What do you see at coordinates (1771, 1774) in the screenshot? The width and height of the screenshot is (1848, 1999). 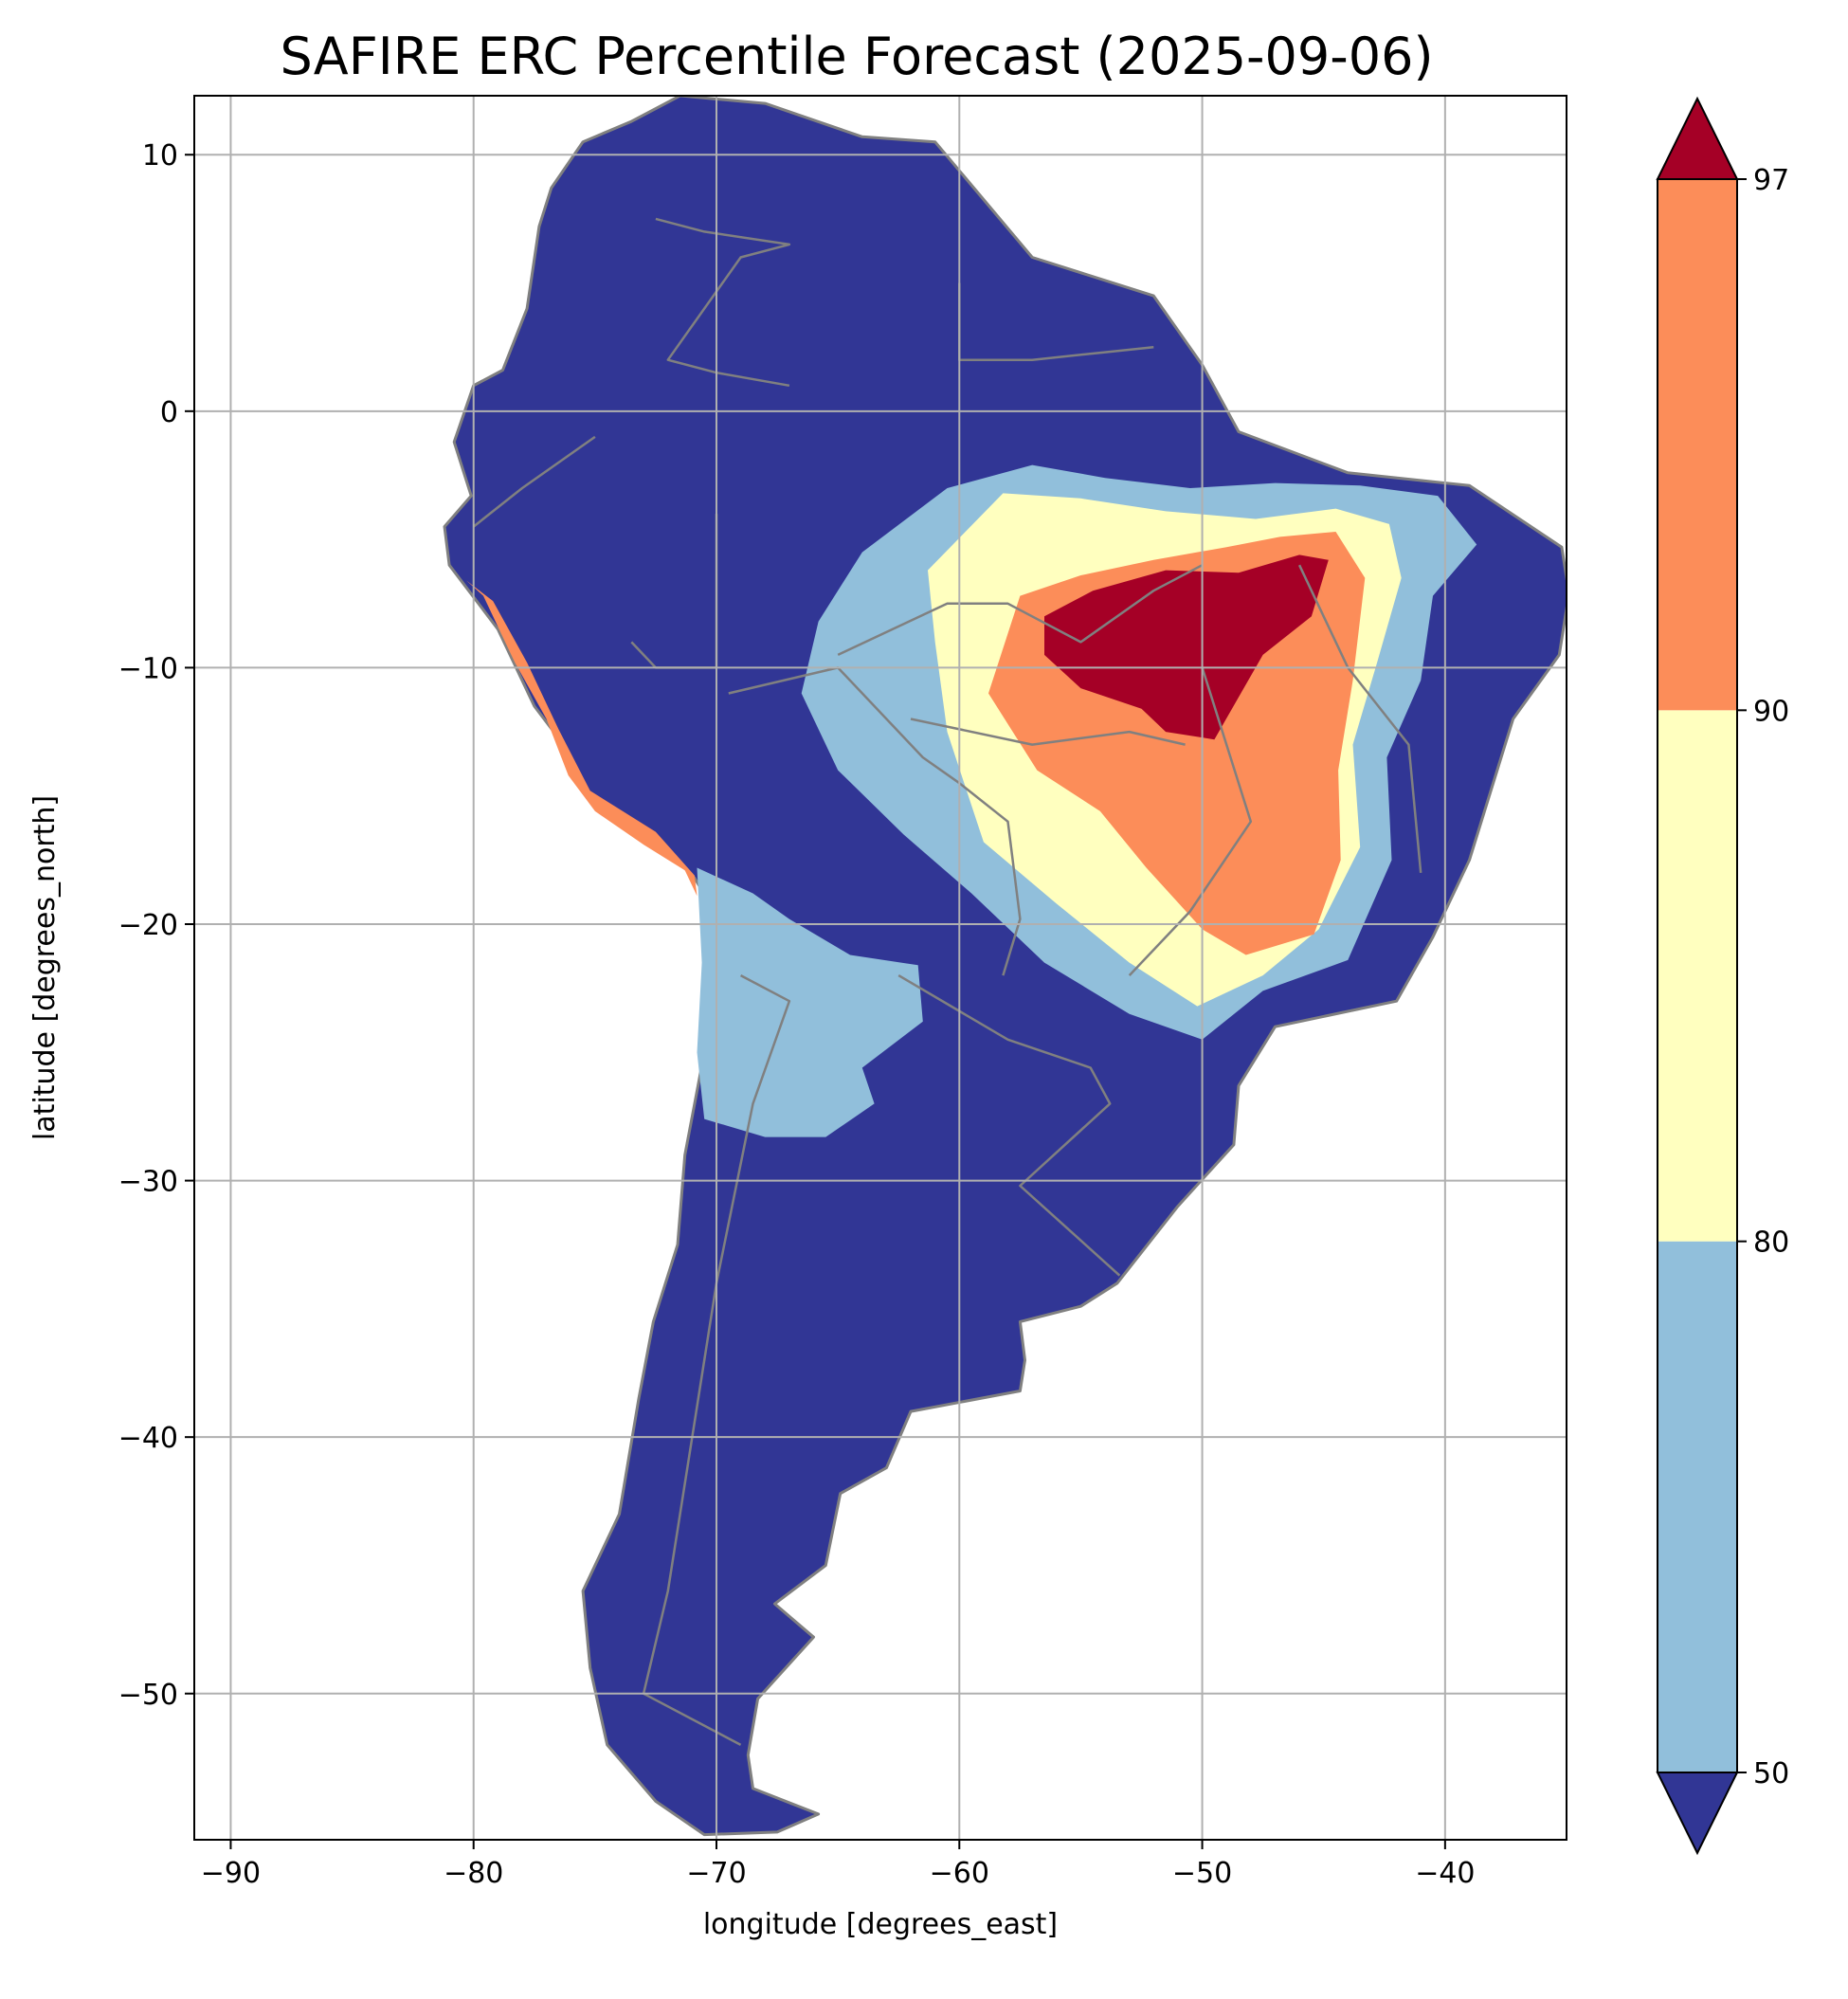 I see `colorbar-tick-label: 50` at bounding box center [1771, 1774].